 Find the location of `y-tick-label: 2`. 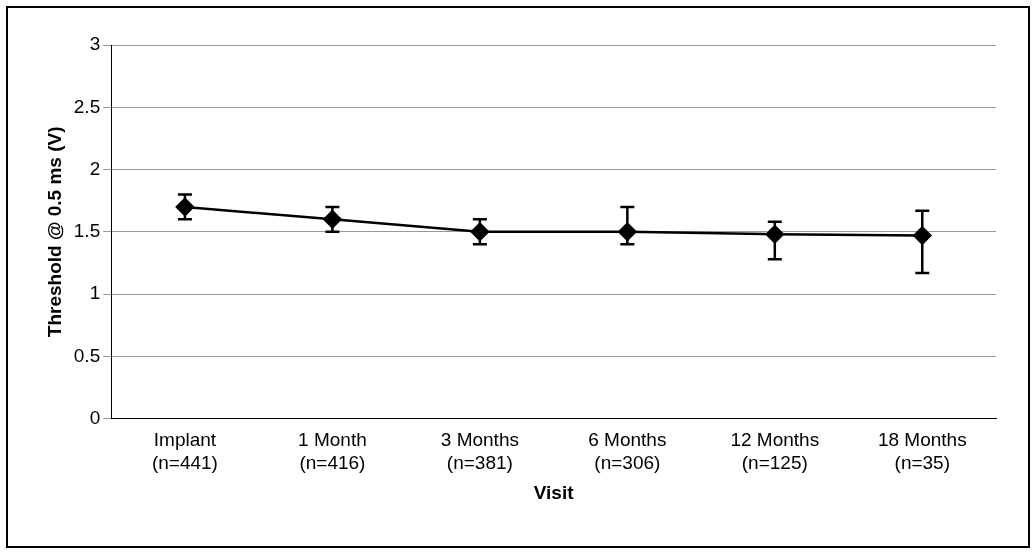

y-tick-label: 2 is located at coordinates (95, 168).